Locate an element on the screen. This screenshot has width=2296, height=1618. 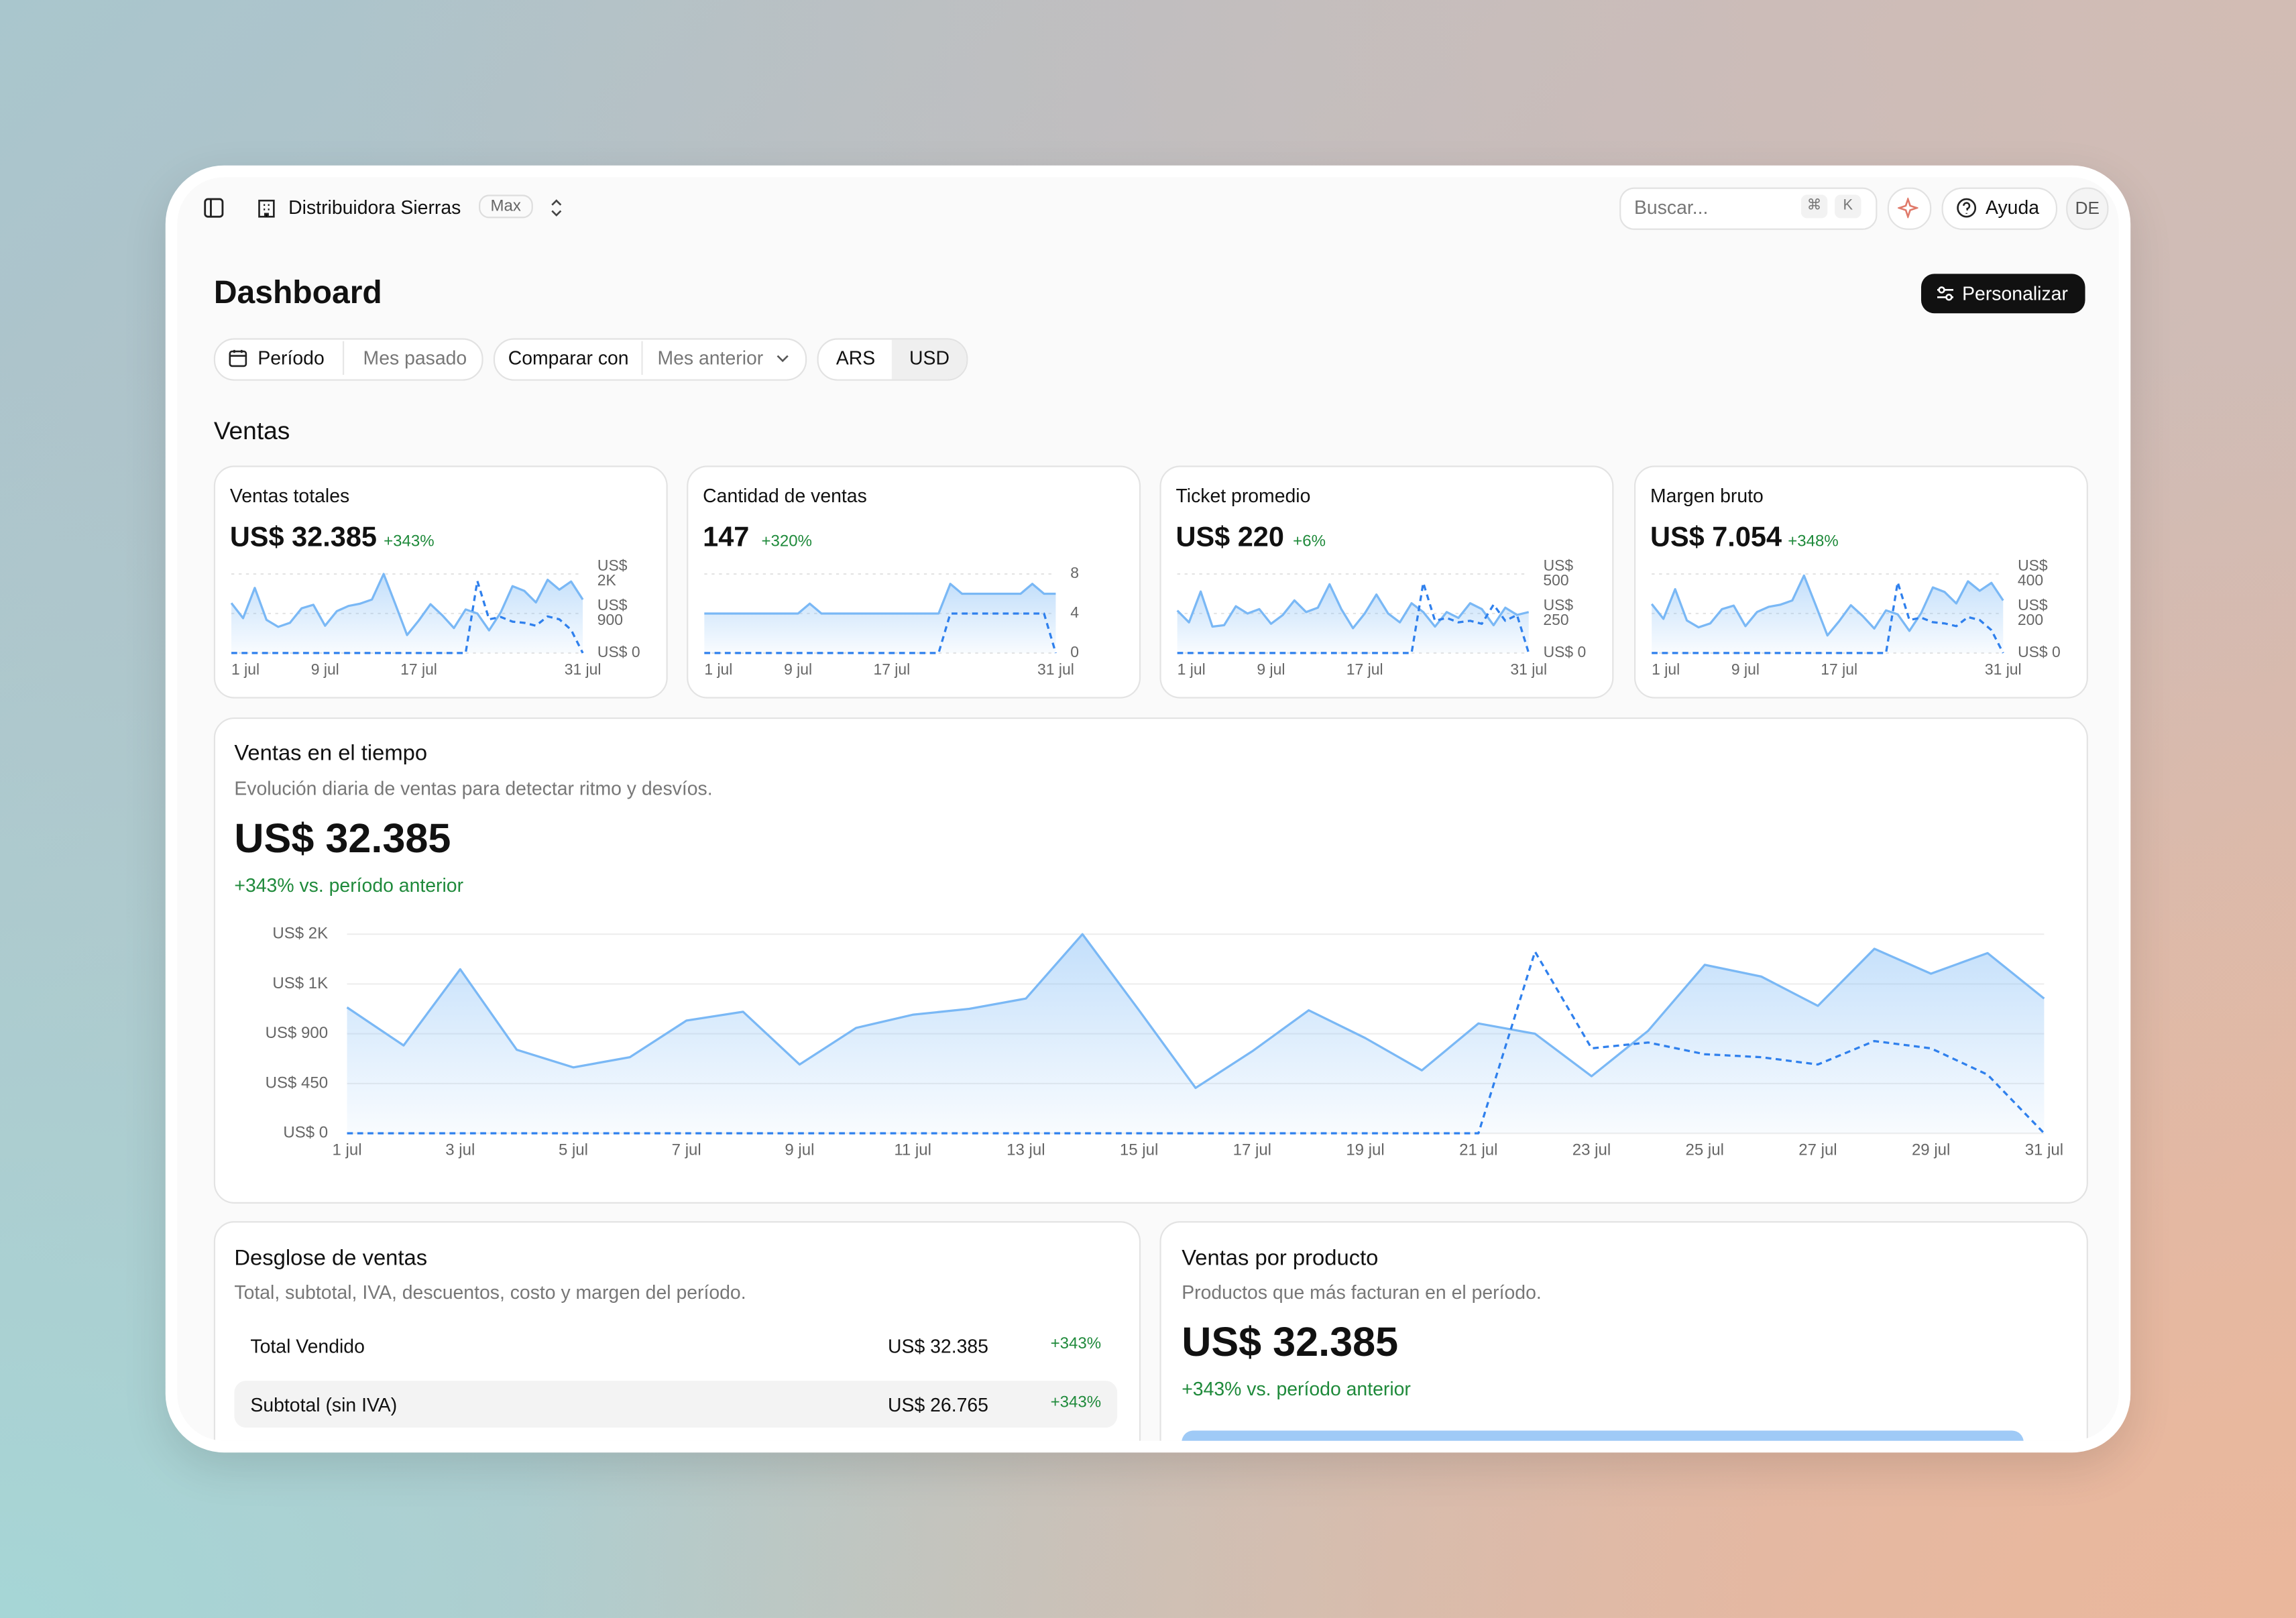
y-tick-label: US$ 200 is located at coordinates (2031, 612).